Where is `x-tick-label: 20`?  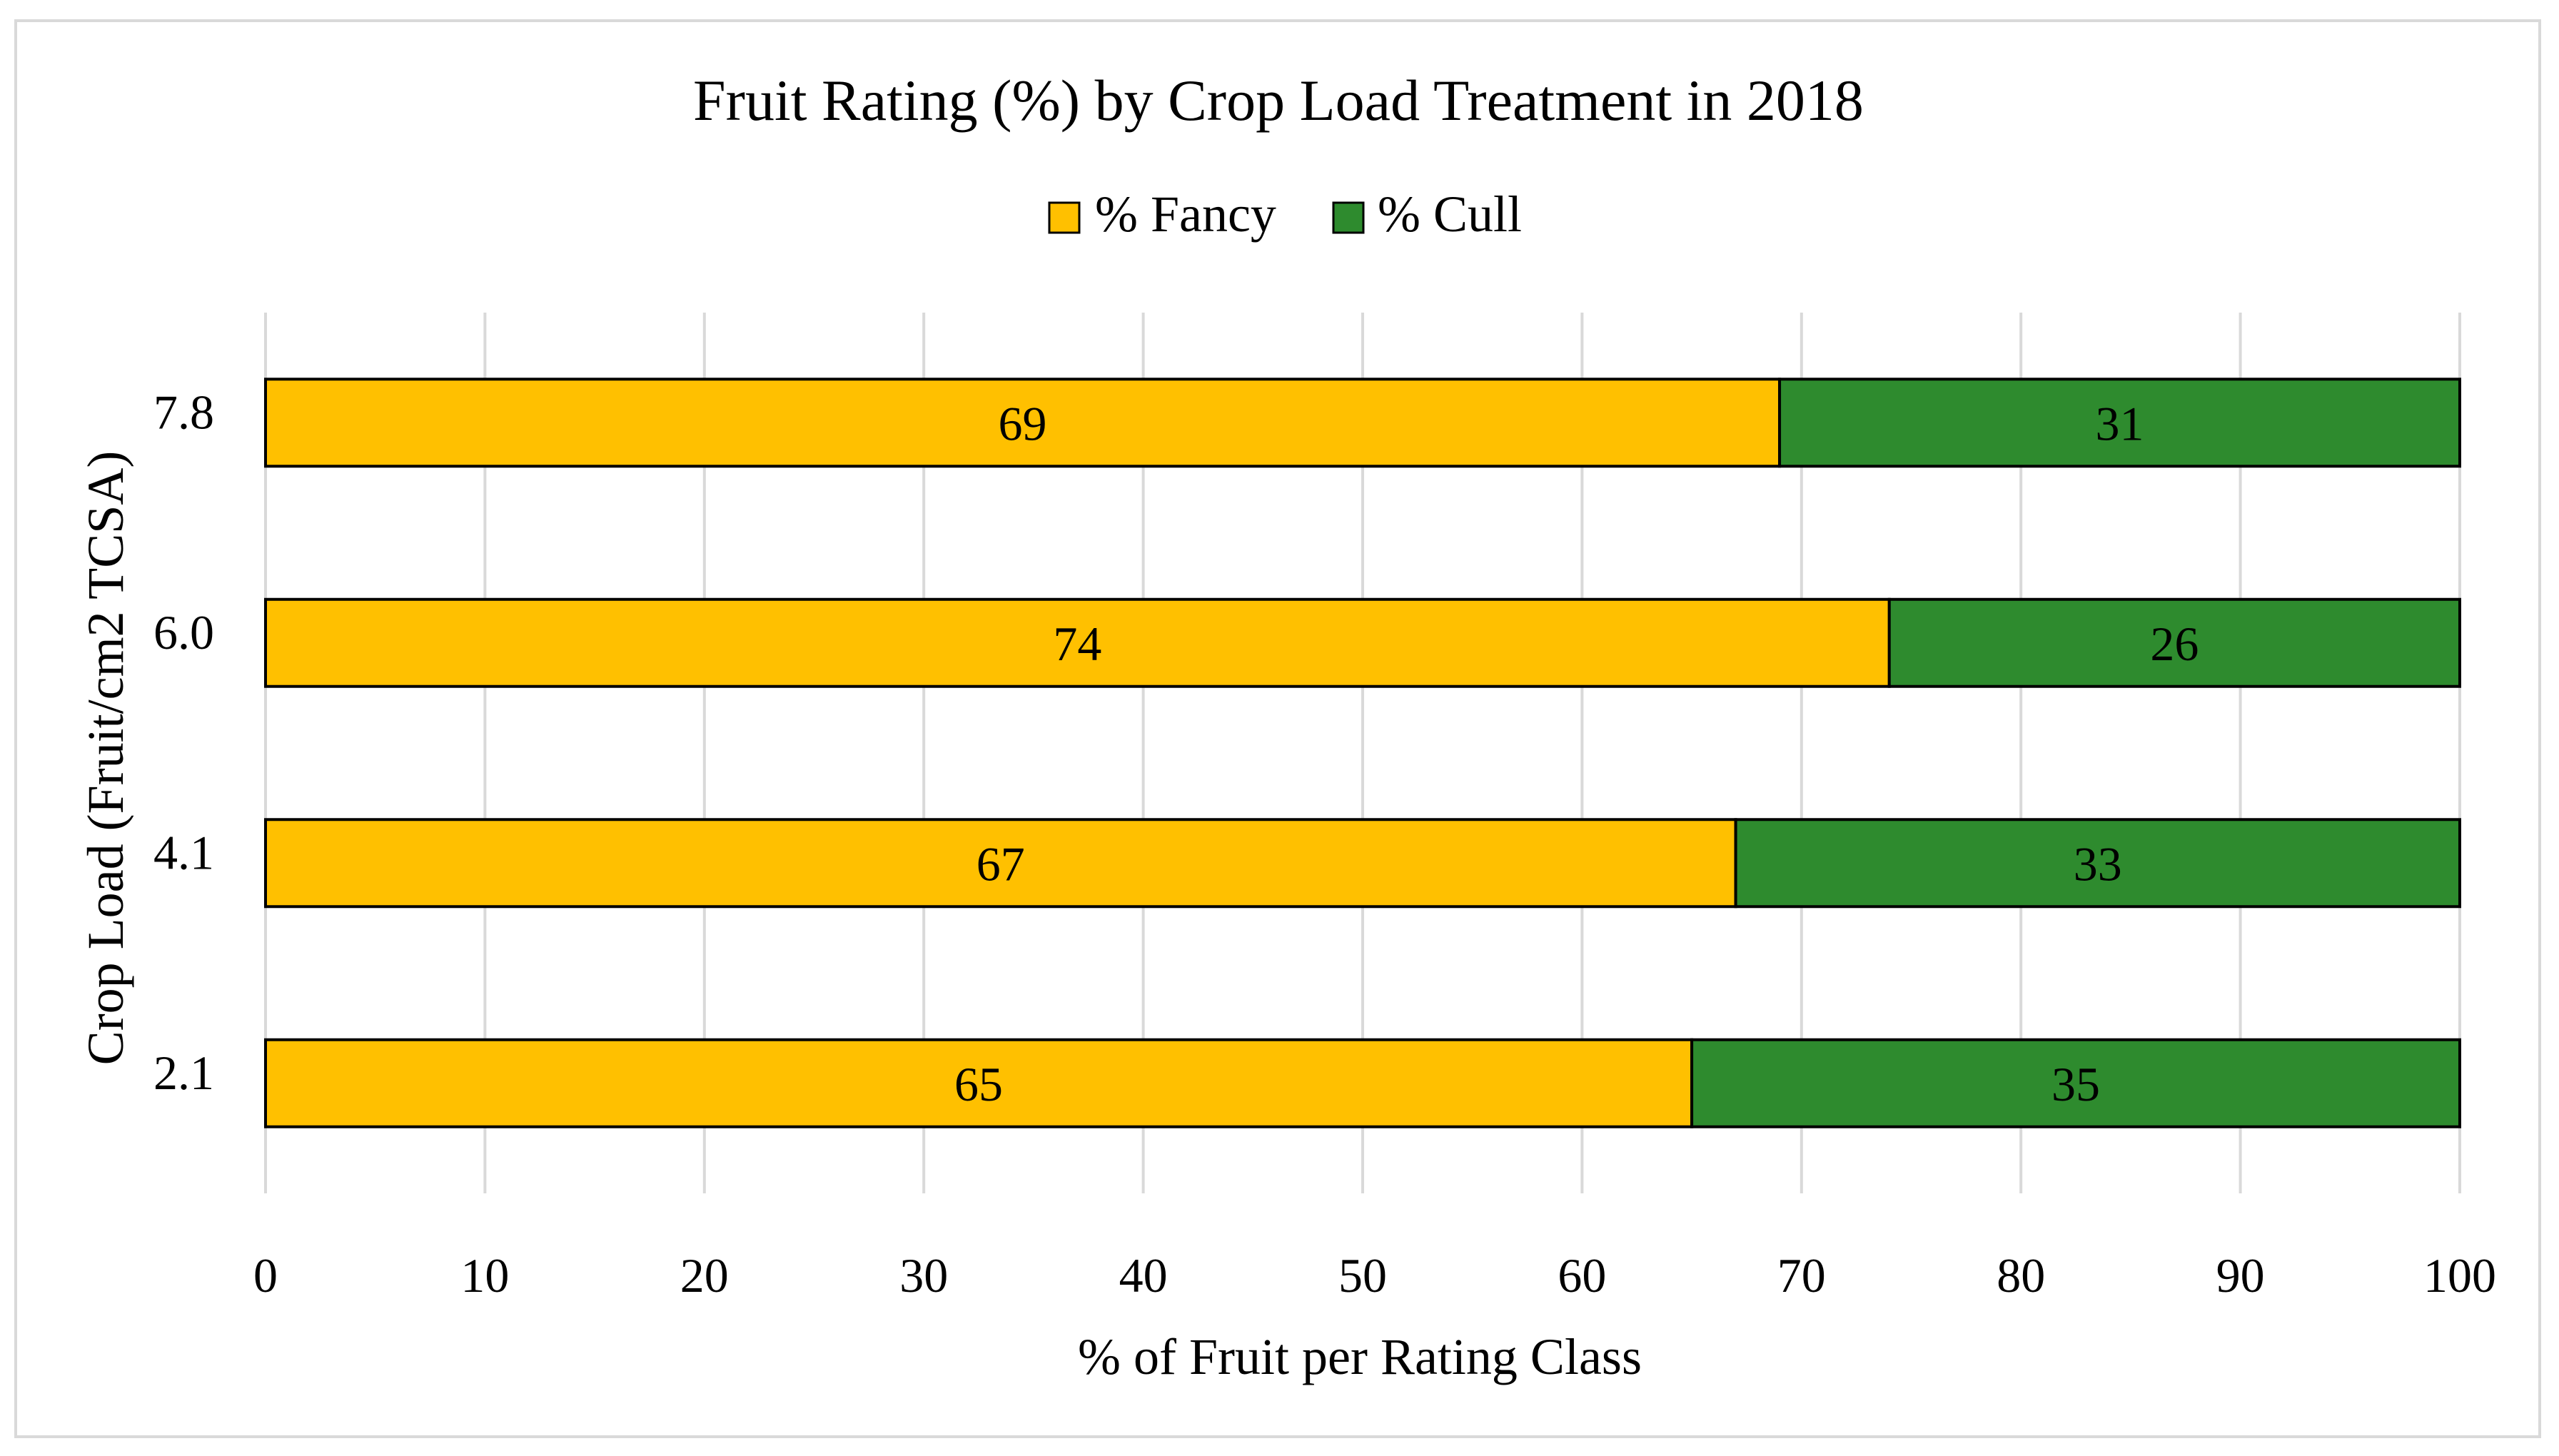
x-tick-label: 20 is located at coordinates (704, 1275).